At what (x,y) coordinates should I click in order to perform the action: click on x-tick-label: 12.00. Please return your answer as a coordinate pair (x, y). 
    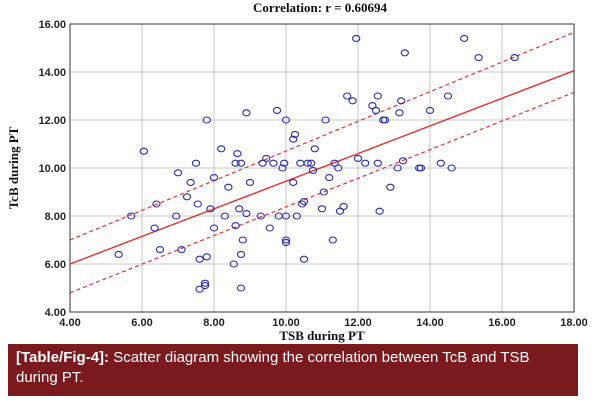
    Looking at the image, I should click on (358, 323).